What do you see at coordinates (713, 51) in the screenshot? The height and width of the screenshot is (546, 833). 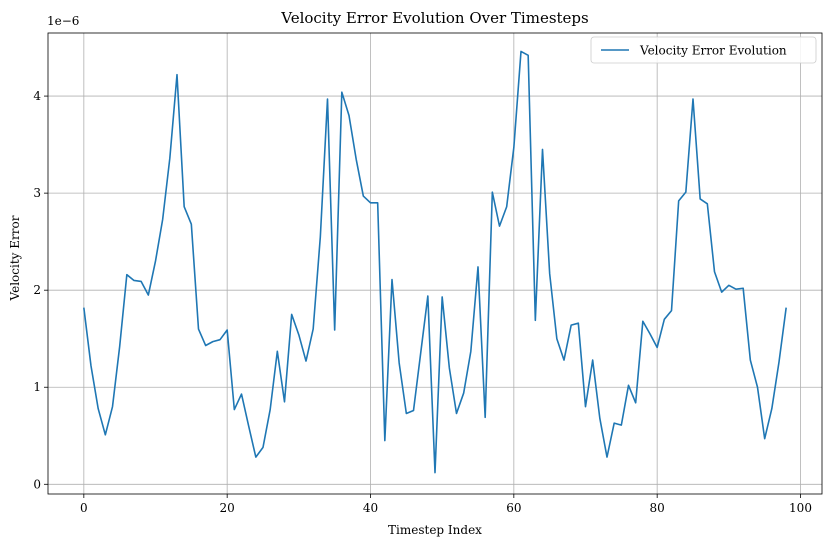 I see `legend-entry-label: Velocity Error Evolution` at bounding box center [713, 51].